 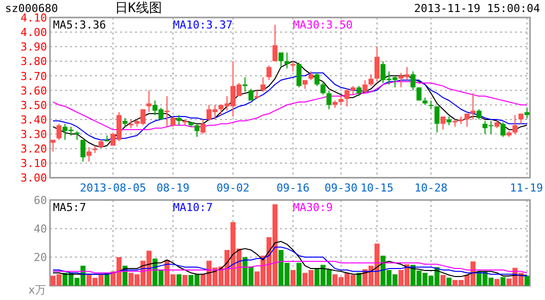 What do you see at coordinates (33, 91) in the screenshot?
I see `y-tick-label: 3.60` at bounding box center [33, 91].